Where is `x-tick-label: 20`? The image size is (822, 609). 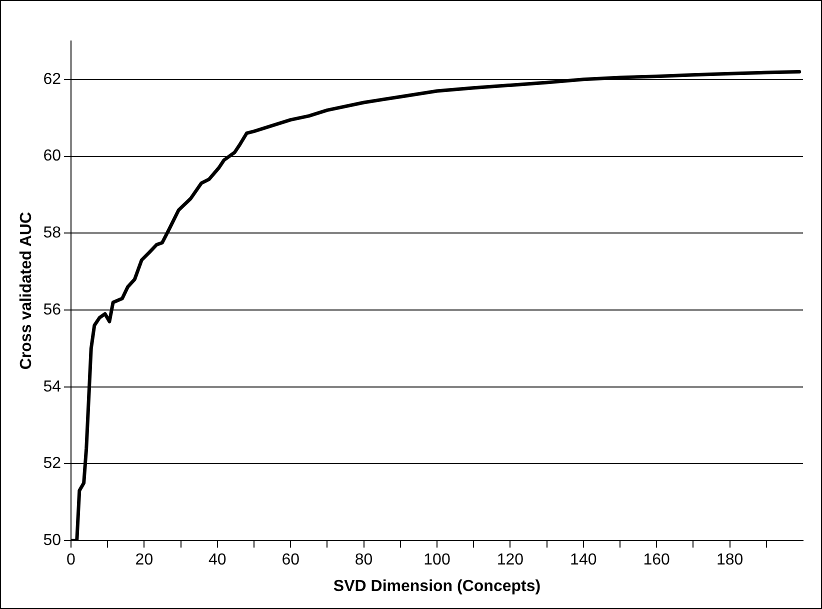 x-tick-label: 20 is located at coordinates (144, 560).